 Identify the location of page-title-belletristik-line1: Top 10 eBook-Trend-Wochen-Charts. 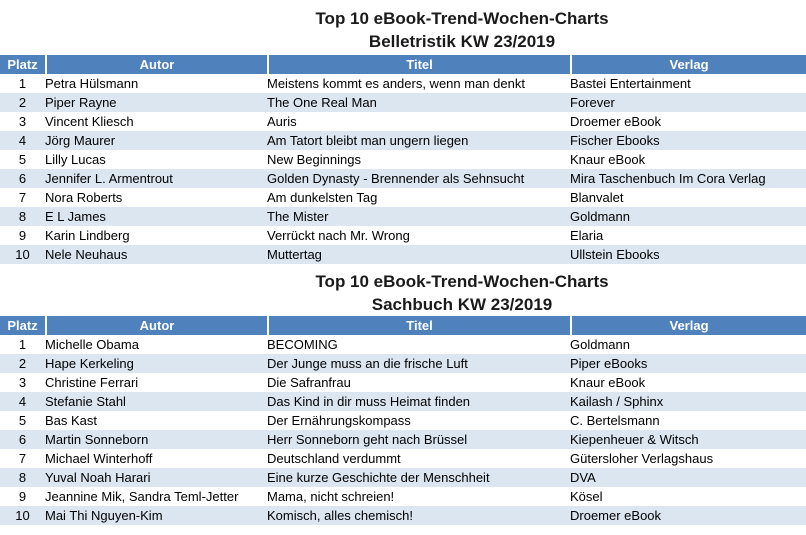
(462, 18).